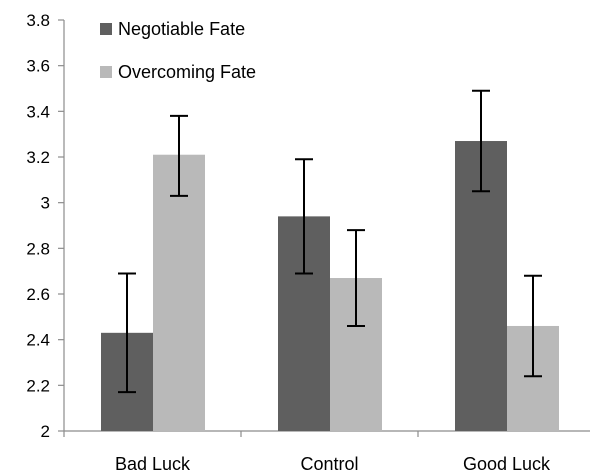 The width and height of the screenshot is (590, 476). What do you see at coordinates (153, 464) in the screenshot?
I see `category-label: Bad Luck` at bounding box center [153, 464].